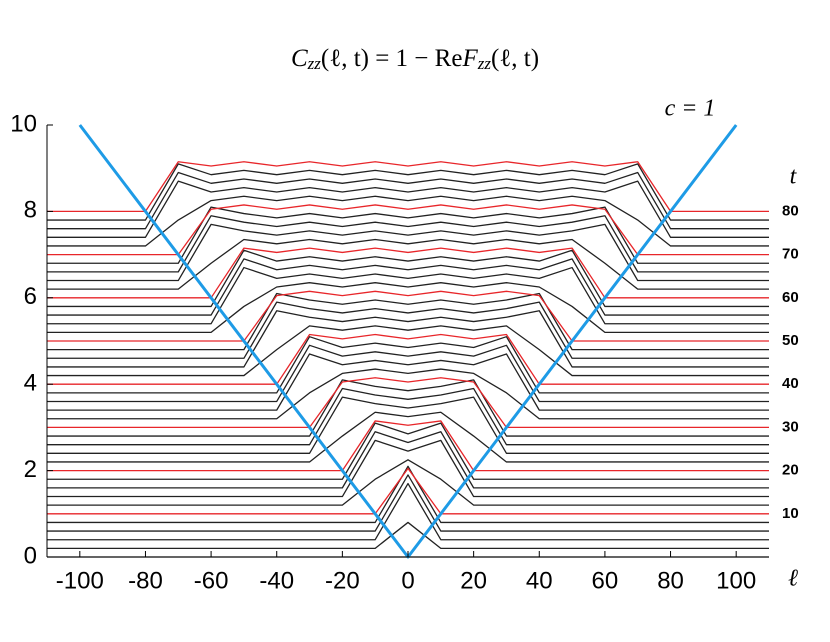  Describe the element at coordinates (790, 297) in the screenshot. I see `y2-tick-label: 60` at that location.